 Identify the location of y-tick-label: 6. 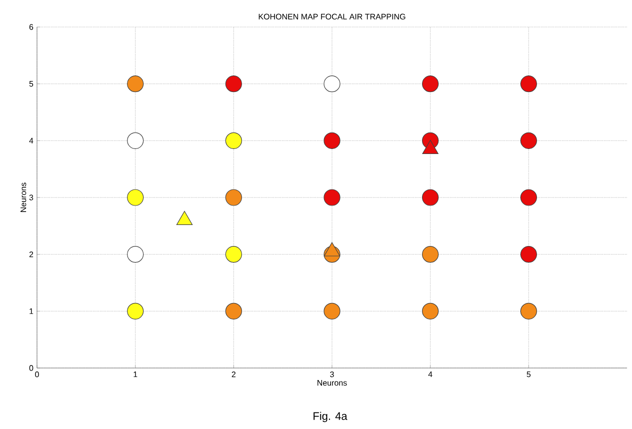
(31, 27).